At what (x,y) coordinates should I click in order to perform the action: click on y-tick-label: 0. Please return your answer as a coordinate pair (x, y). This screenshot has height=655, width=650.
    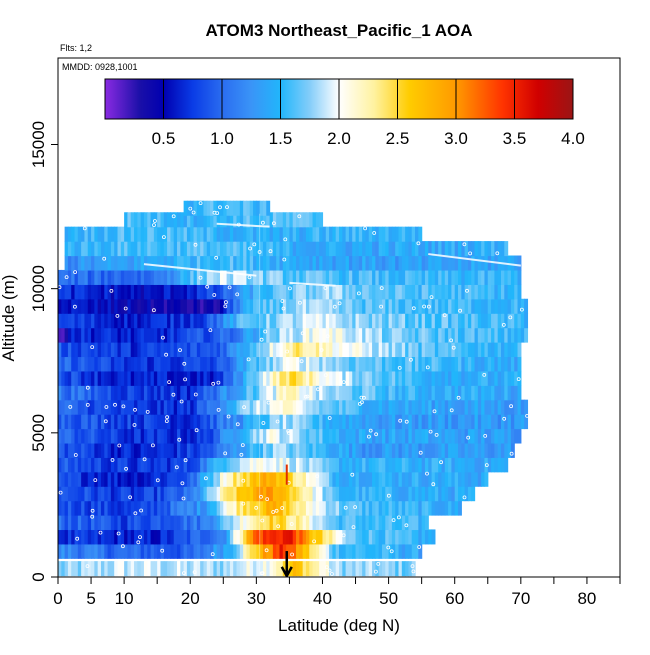
    Looking at the image, I should click on (38, 576).